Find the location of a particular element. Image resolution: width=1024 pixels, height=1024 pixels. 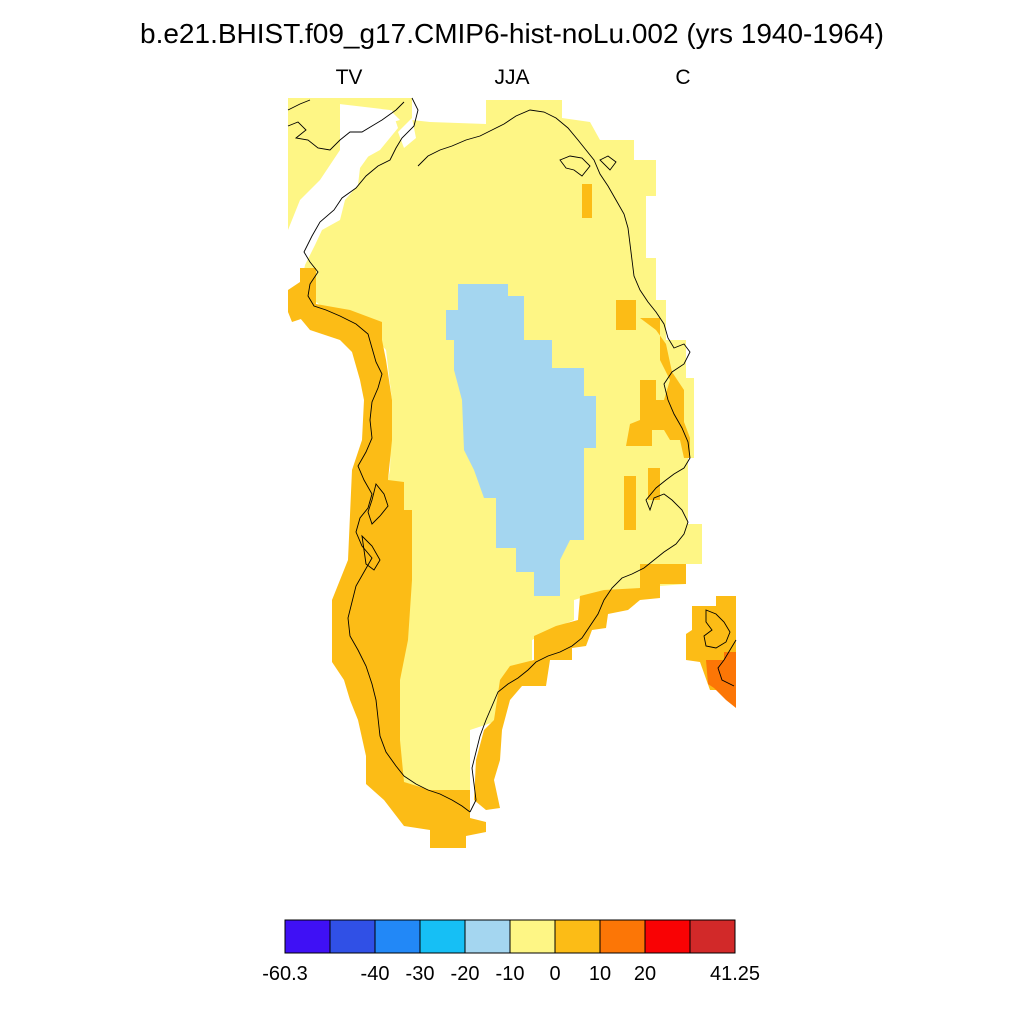

colorbar-tick-label: -30 is located at coordinates (420, 974).